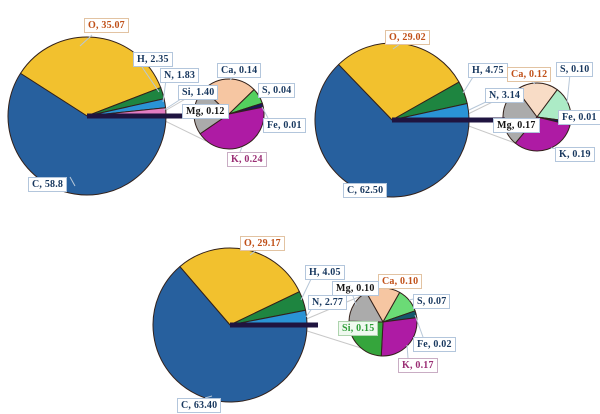  Describe the element at coordinates (106, 25) in the screenshot. I see `slice-label-o: O, 35.07` at that location.